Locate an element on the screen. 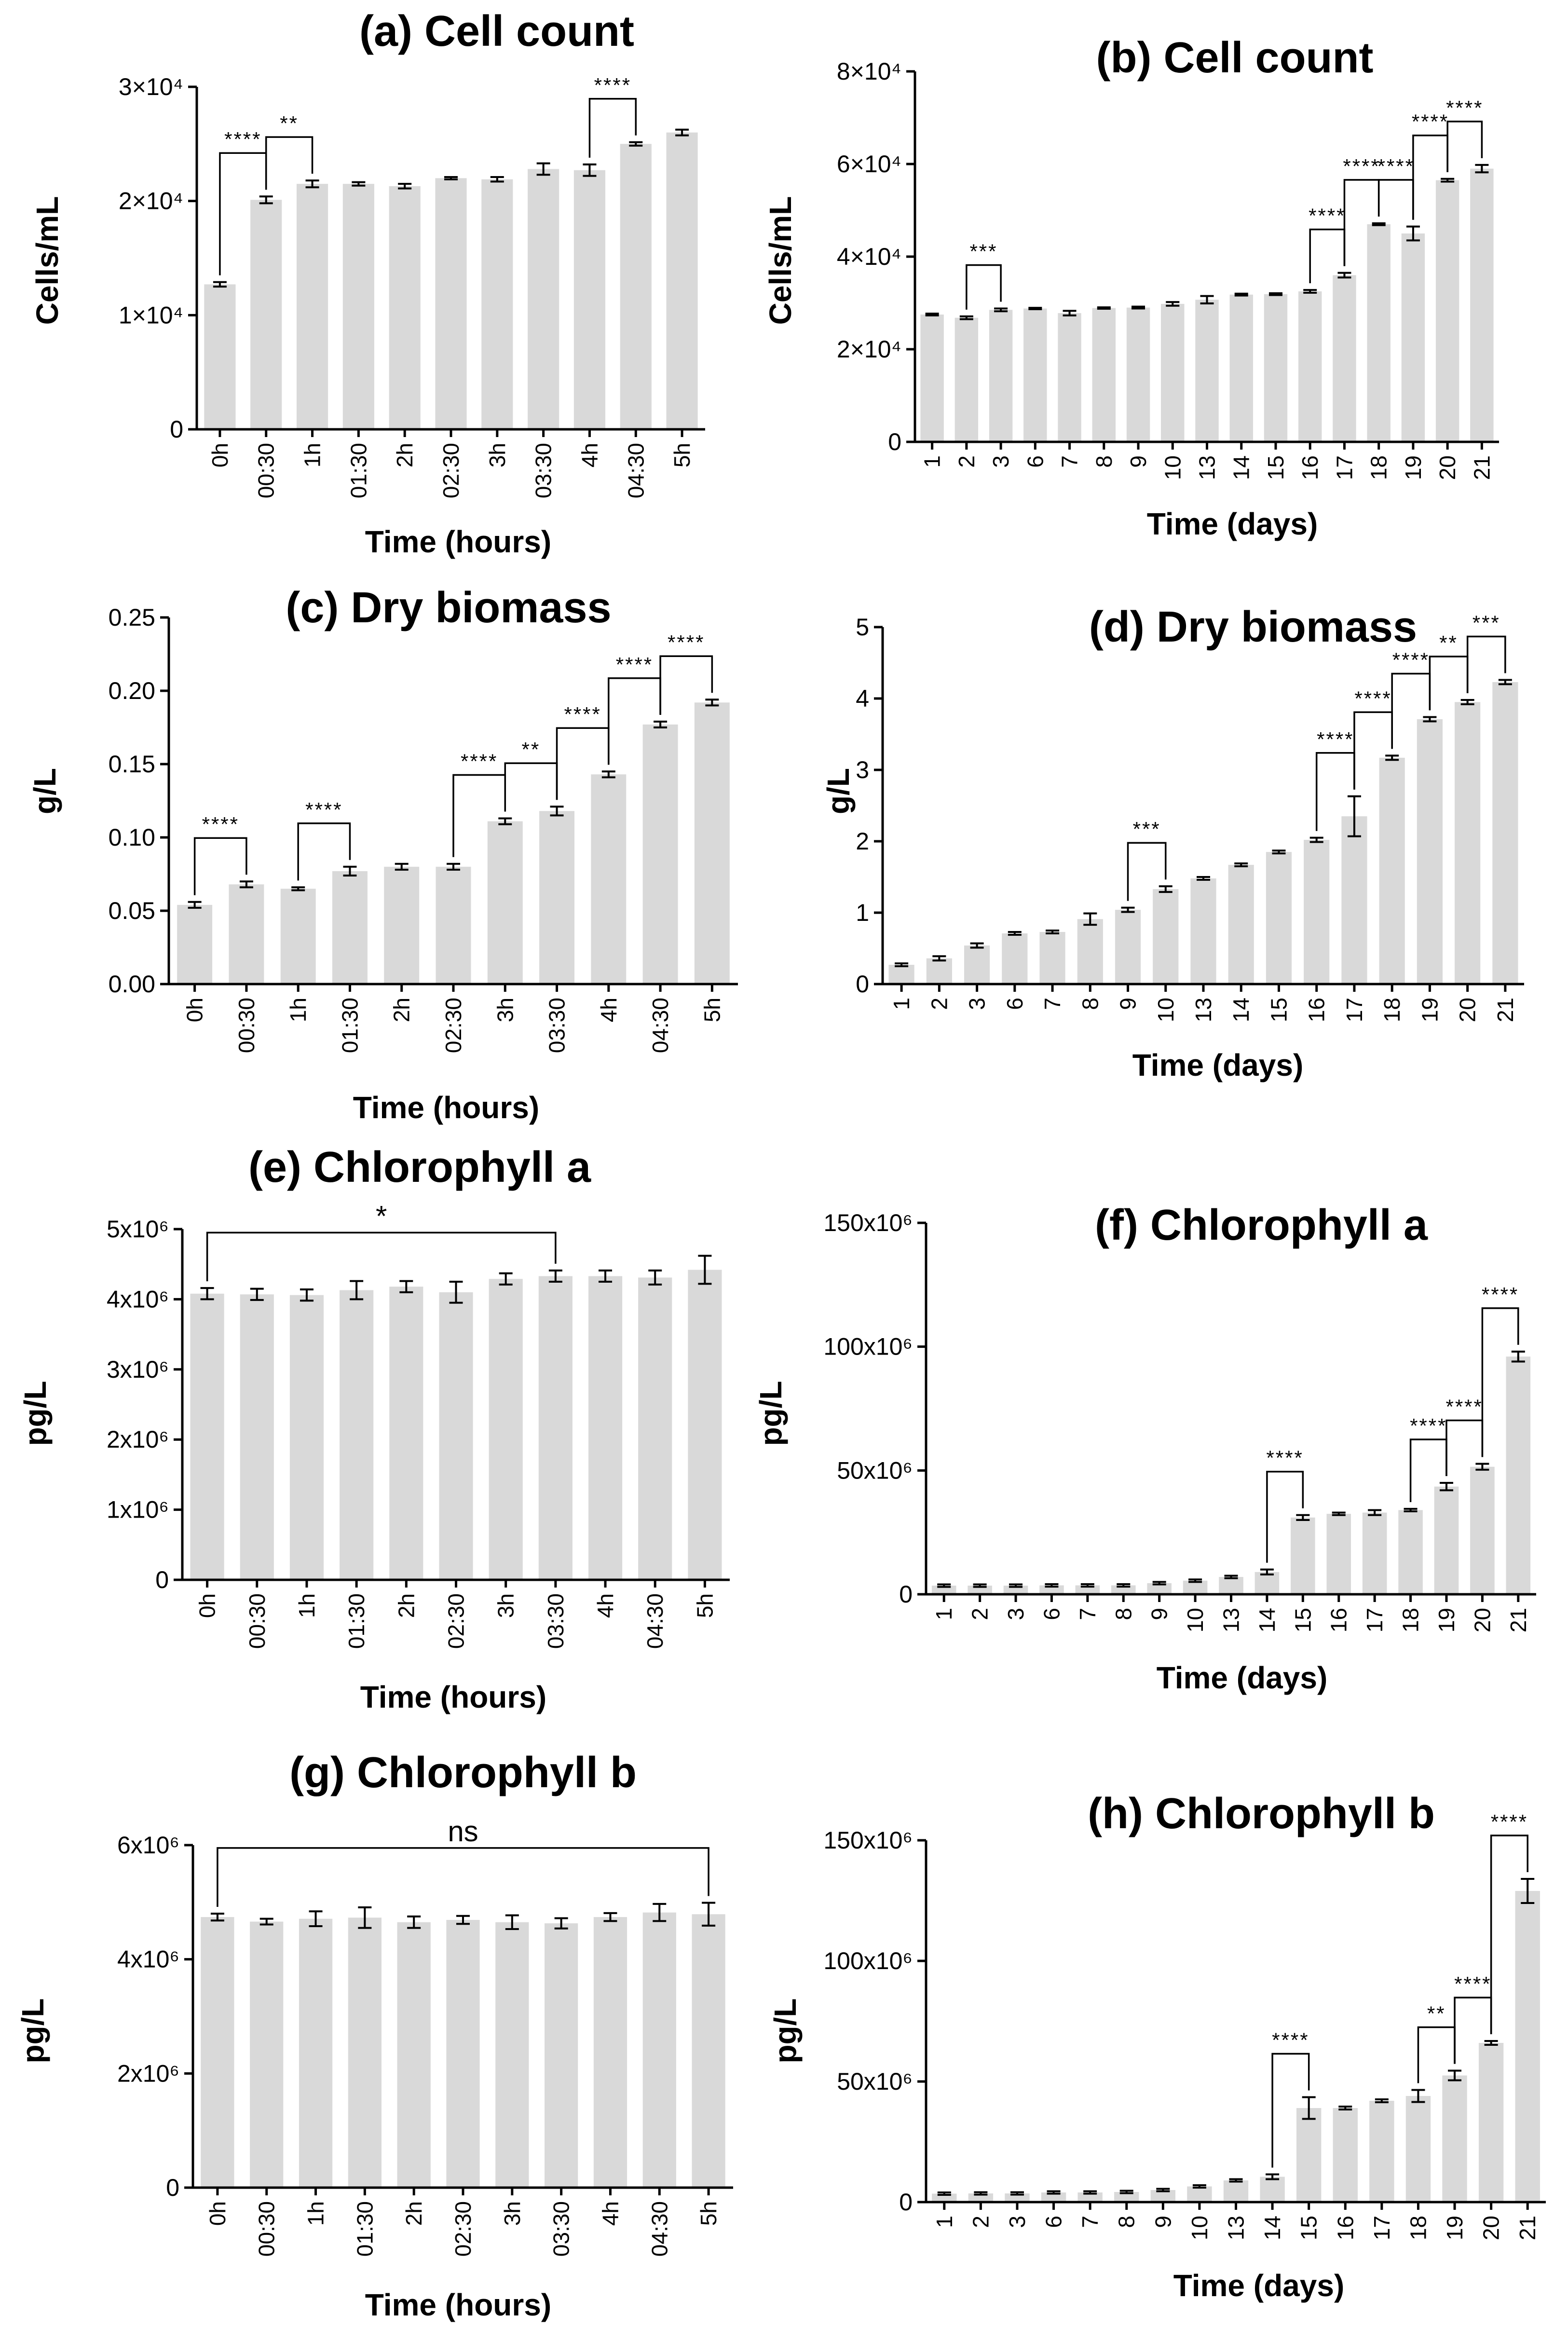  y-tick-label: 6x10⁶ is located at coordinates (148, 1846).